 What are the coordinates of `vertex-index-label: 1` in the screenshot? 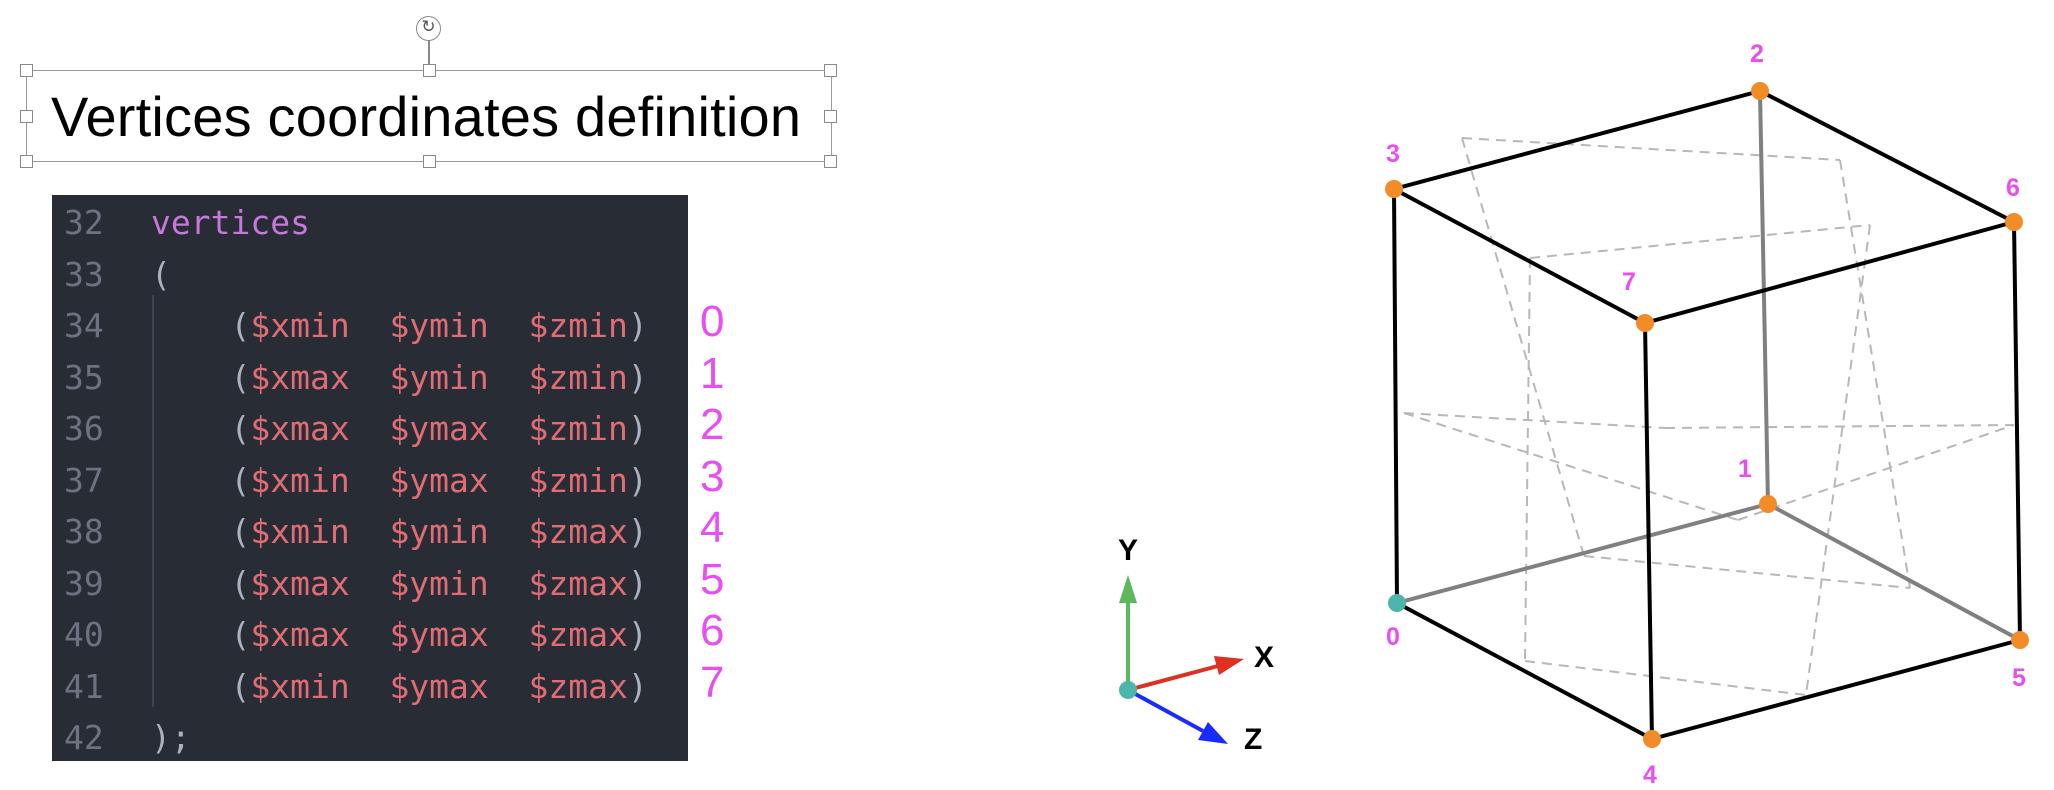 It's located at (712, 373).